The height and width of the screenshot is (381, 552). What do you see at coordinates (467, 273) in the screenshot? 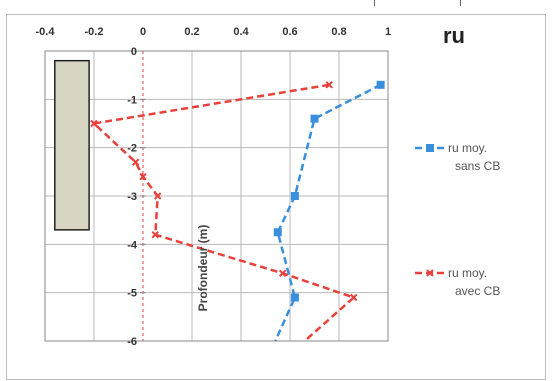
I see `legend-avec-cb-label-line1: ru moy.` at bounding box center [467, 273].